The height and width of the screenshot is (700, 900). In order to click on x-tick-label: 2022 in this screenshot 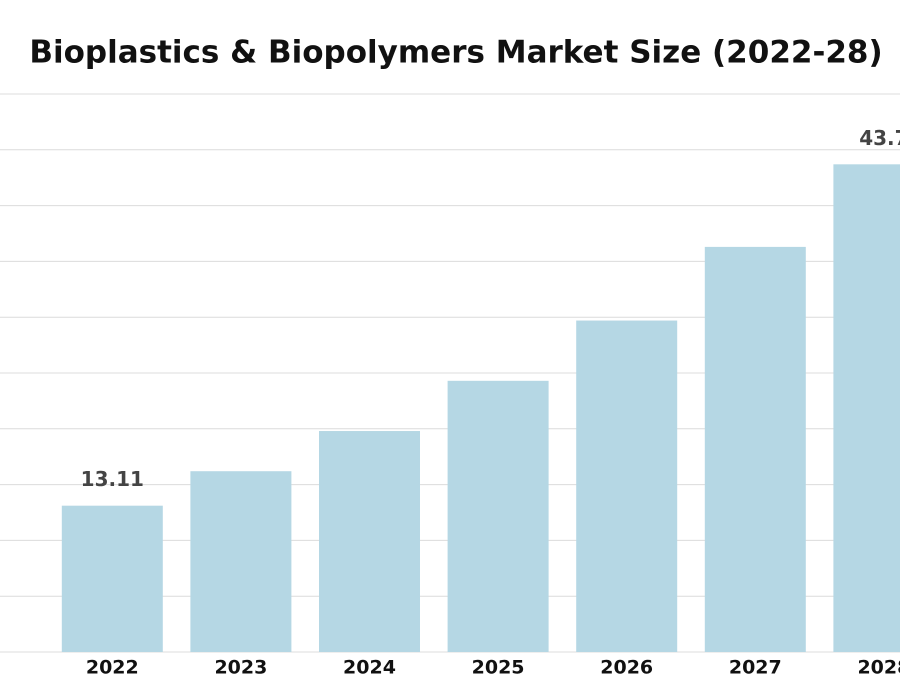, I will do `click(112, 668)`.